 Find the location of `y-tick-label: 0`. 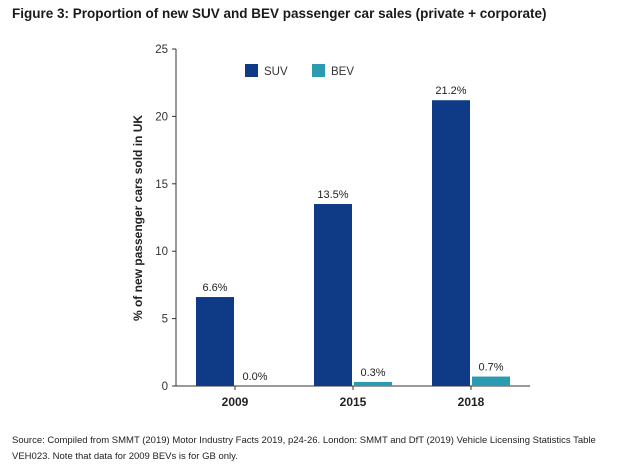

y-tick-label: 0 is located at coordinates (165, 387).